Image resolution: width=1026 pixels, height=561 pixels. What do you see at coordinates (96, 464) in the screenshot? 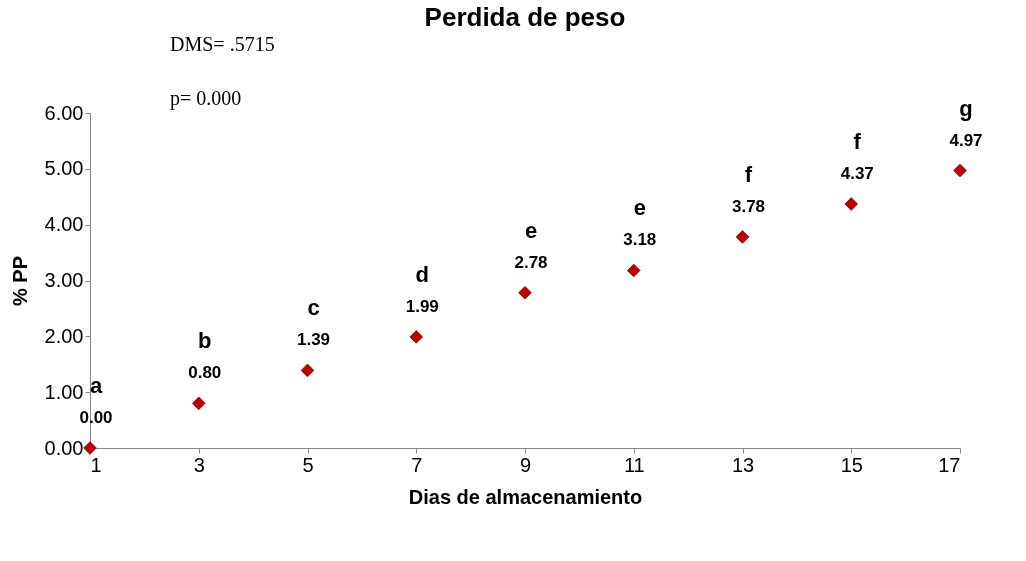
I see `x-tick-label: 1` at bounding box center [96, 464].